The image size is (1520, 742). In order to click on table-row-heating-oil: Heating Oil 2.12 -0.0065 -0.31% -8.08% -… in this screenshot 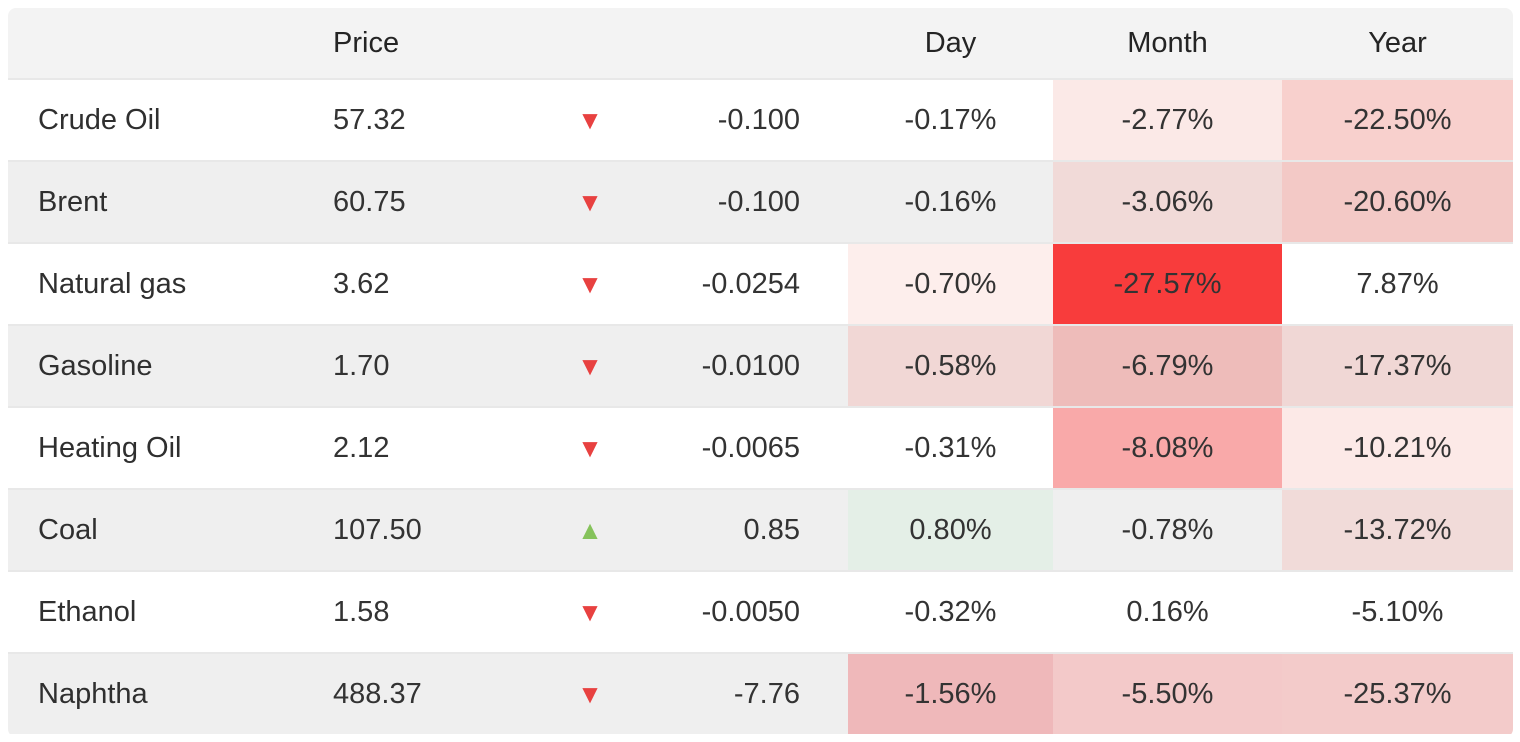, I will do `click(760, 447)`.